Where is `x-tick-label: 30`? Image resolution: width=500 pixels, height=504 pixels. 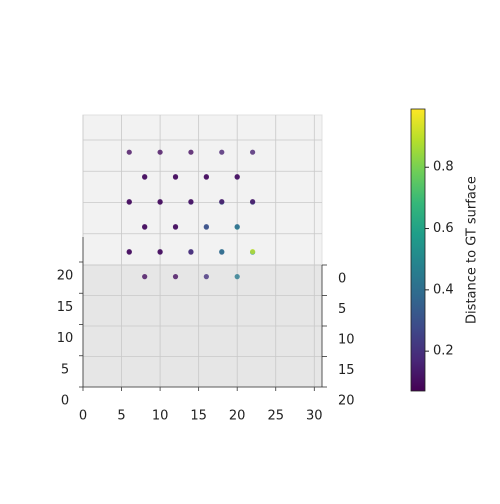 x-tick-label: 30 is located at coordinates (314, 416).